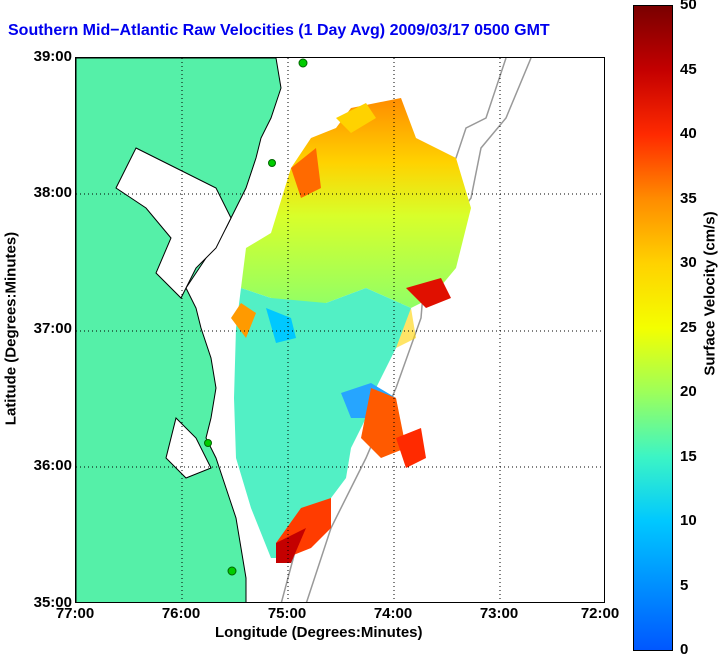 This screenshot has width=724, height=659. What do you see at coordinates (688, 391) in the screenshot?
I see `colorbar-tick: 20` at bounding box center [688, 391].